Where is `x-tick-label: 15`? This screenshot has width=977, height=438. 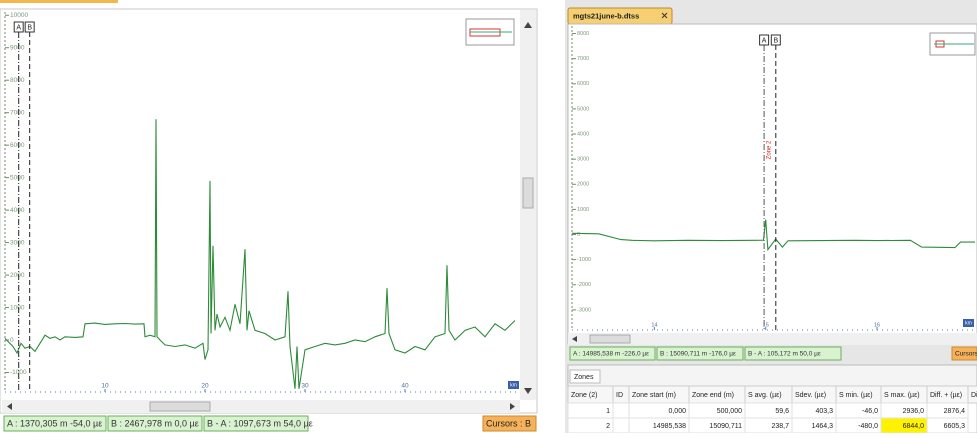
x-tick-label: 15 is located at coordinates (766, 325).